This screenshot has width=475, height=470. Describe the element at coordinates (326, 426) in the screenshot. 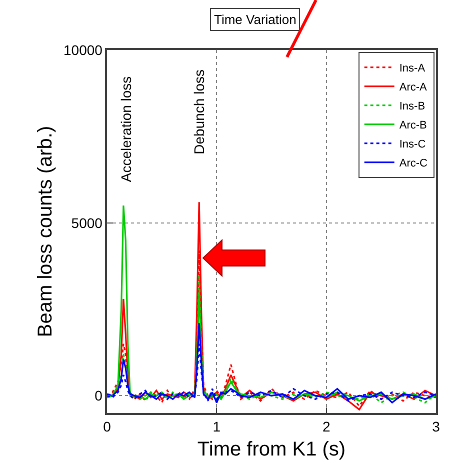

I see `x-tick-label: 2` at that location.